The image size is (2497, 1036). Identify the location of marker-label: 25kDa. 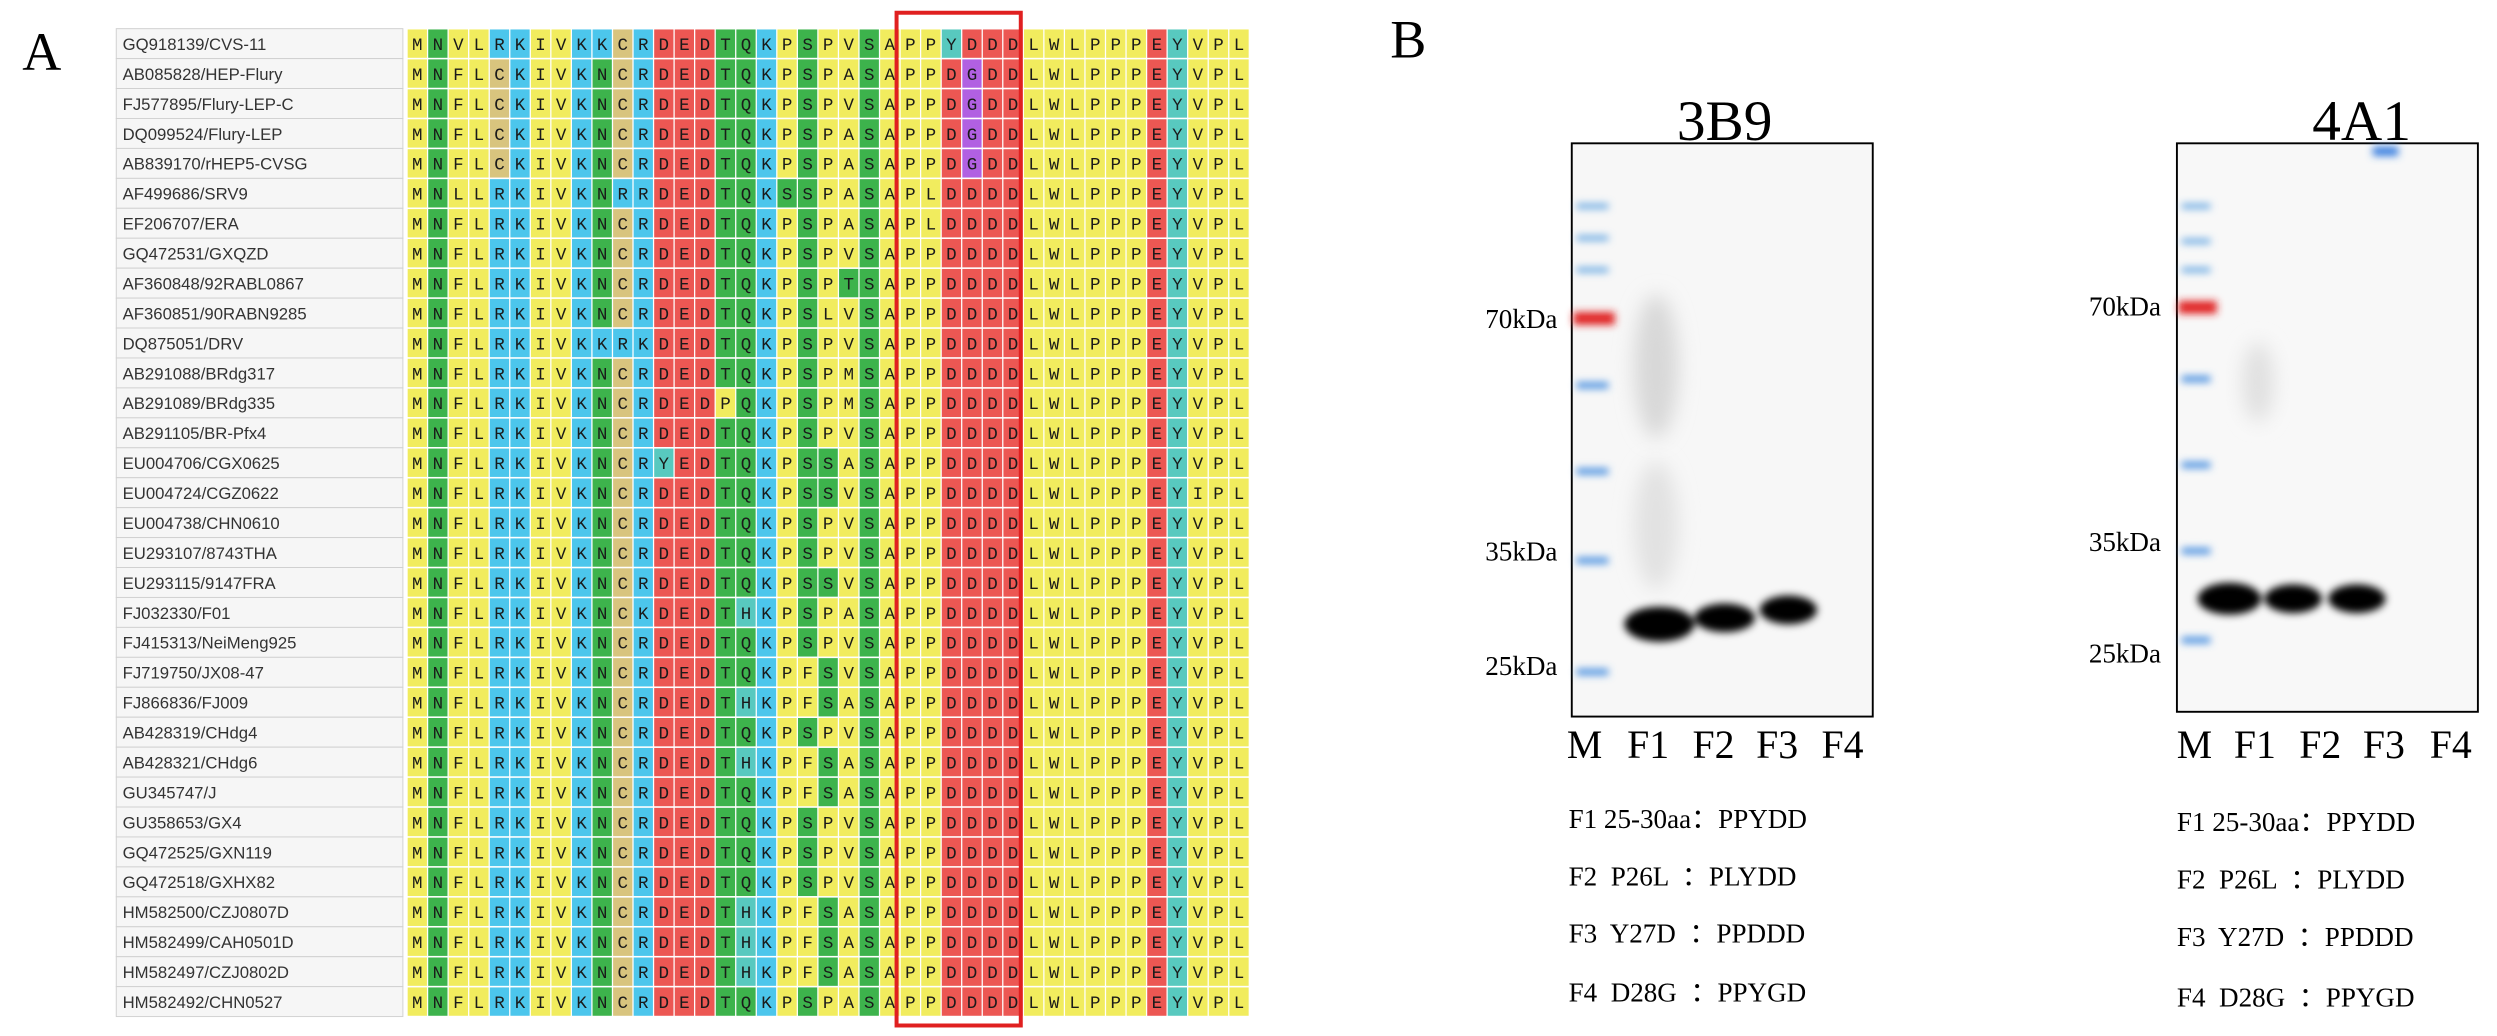
(1521, 666).